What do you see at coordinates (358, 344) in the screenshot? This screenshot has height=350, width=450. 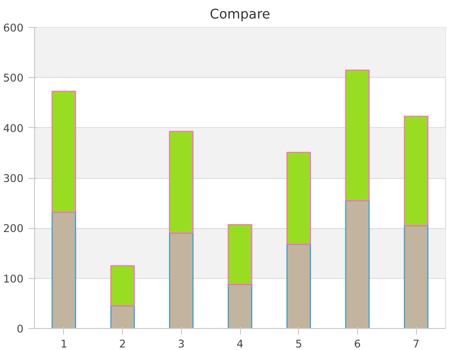 I see `x-tick-label: 6` at bounding box center [358, 344].